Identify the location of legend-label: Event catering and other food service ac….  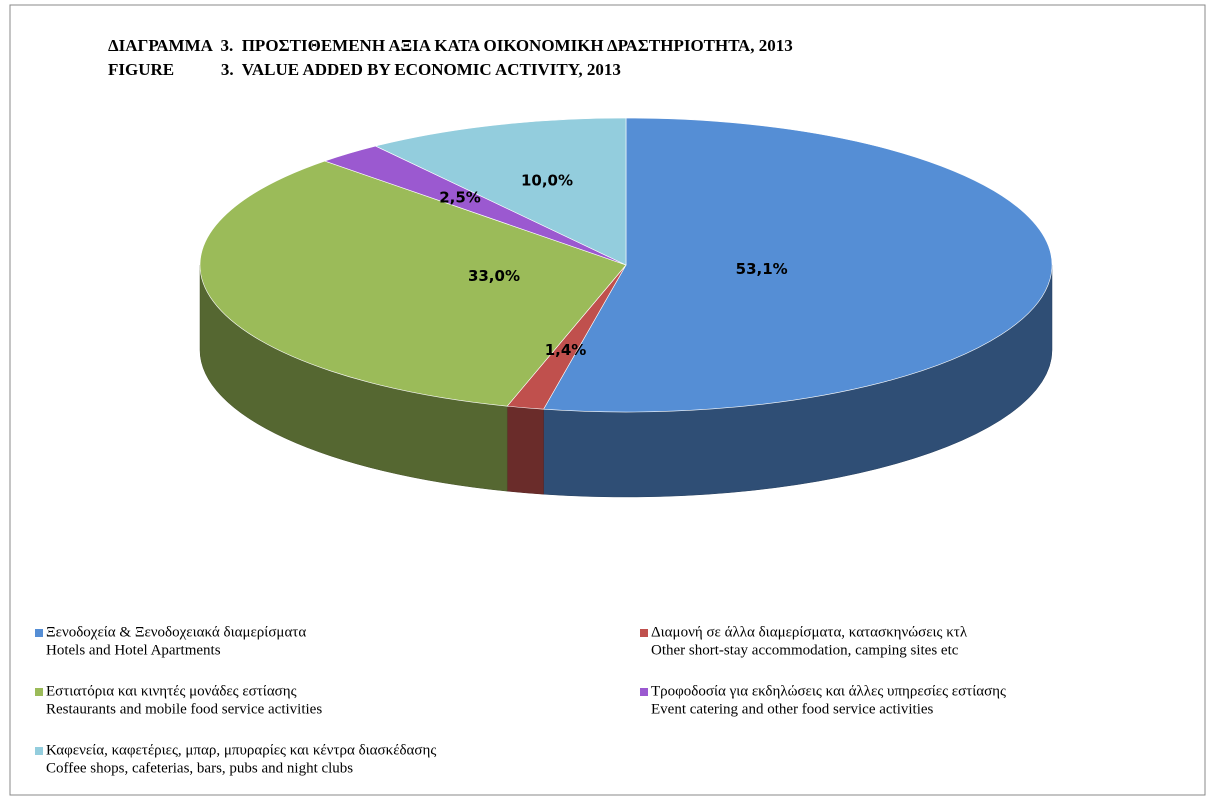
(792, 709).